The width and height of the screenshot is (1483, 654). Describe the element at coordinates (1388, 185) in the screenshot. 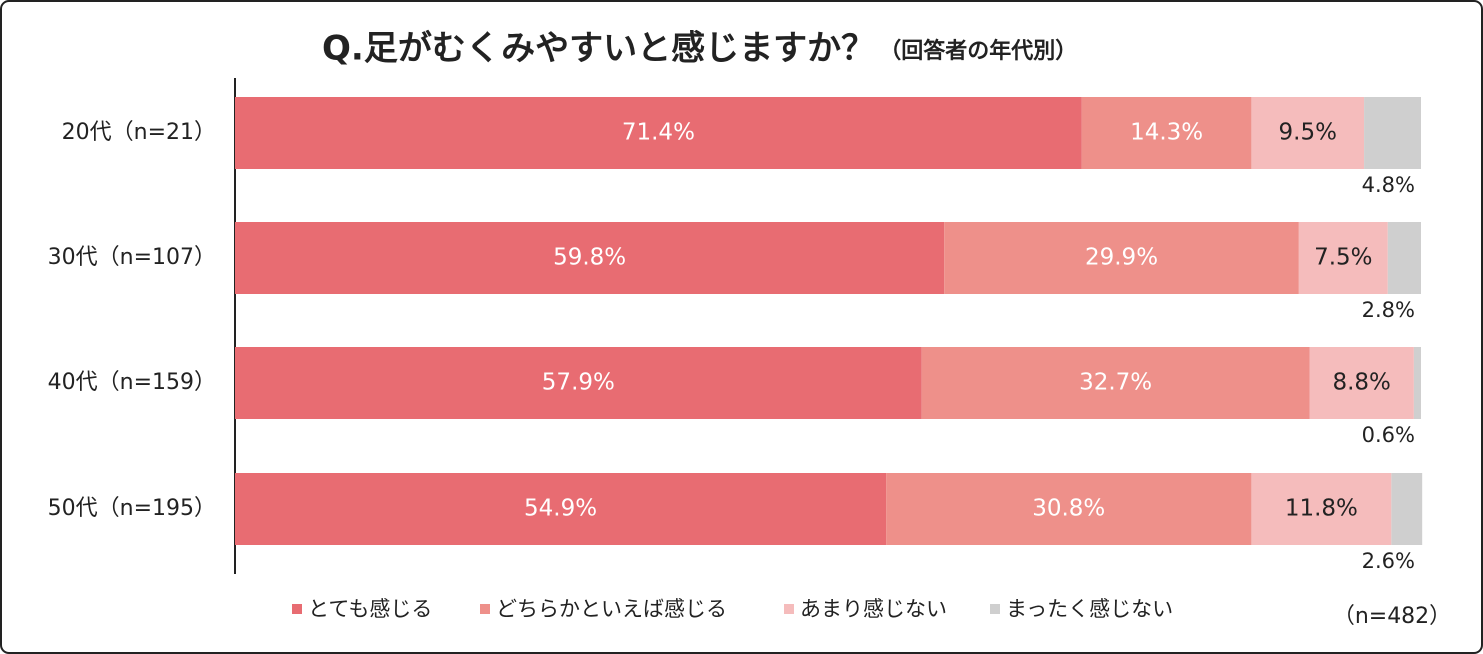

I see `value-label: 4.8%` at that location.